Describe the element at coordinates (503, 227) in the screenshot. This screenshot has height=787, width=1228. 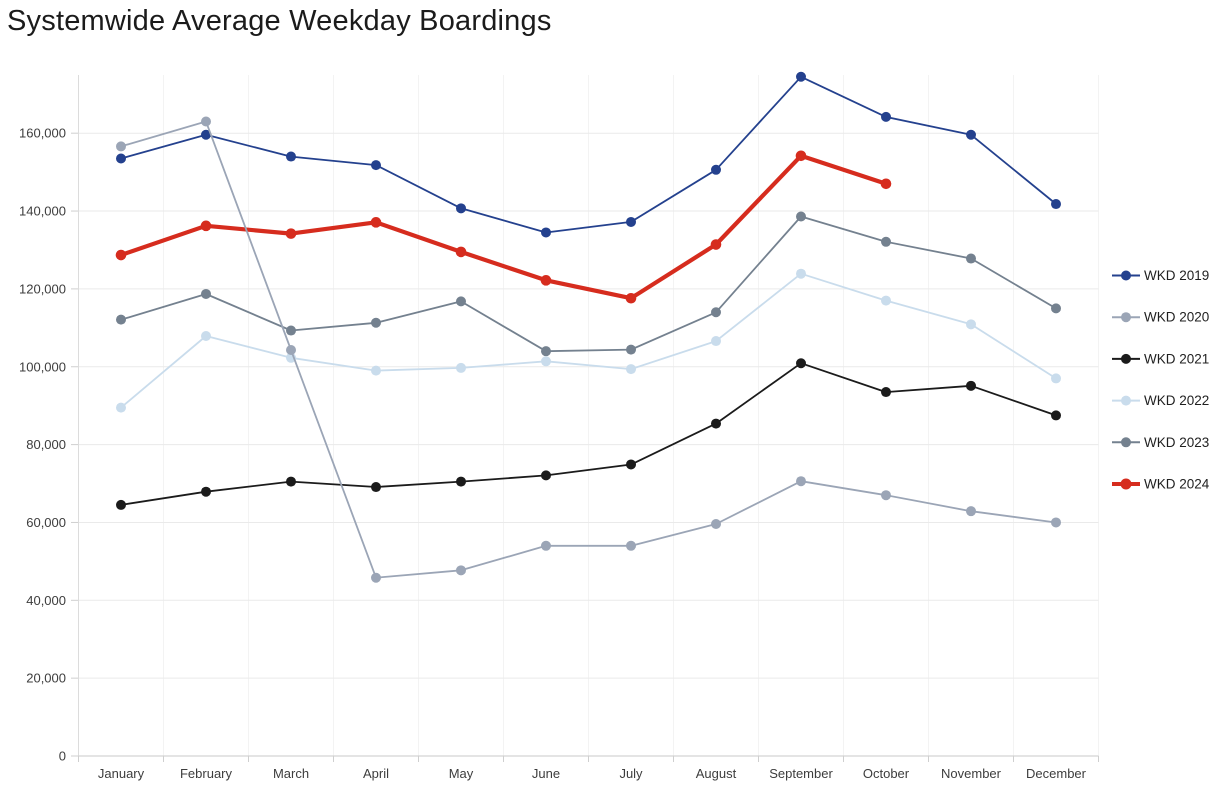
I see `series-wkd-2024` at that location.